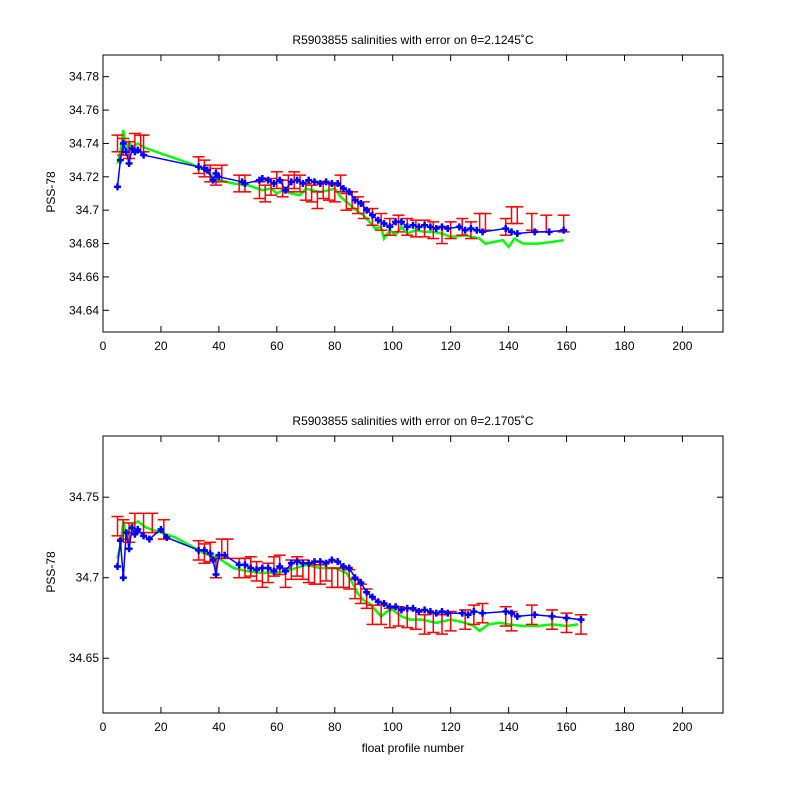 Image resolution: width=800 pixels, height=800 pixels. What do you see at coordinates (84, 177) in the screenshot?
I see `y-tick-label: 34.72` at bounding box center [84, 177].